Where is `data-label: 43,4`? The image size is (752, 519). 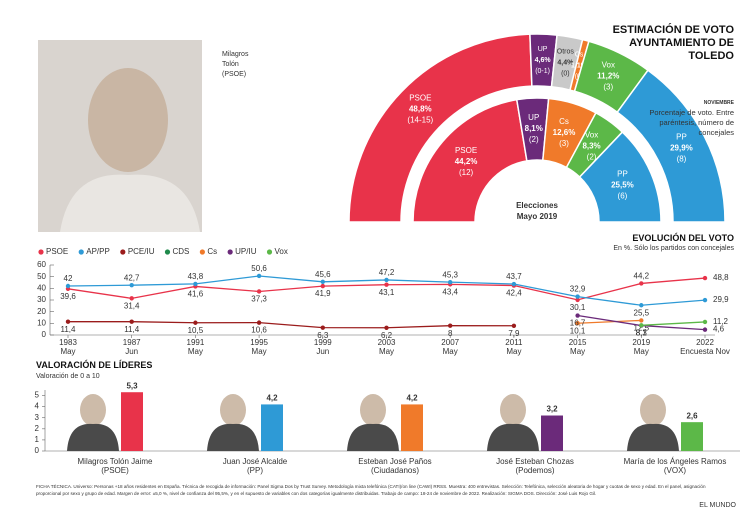
data-label: 43,4 is located at coordinates (450, 291).